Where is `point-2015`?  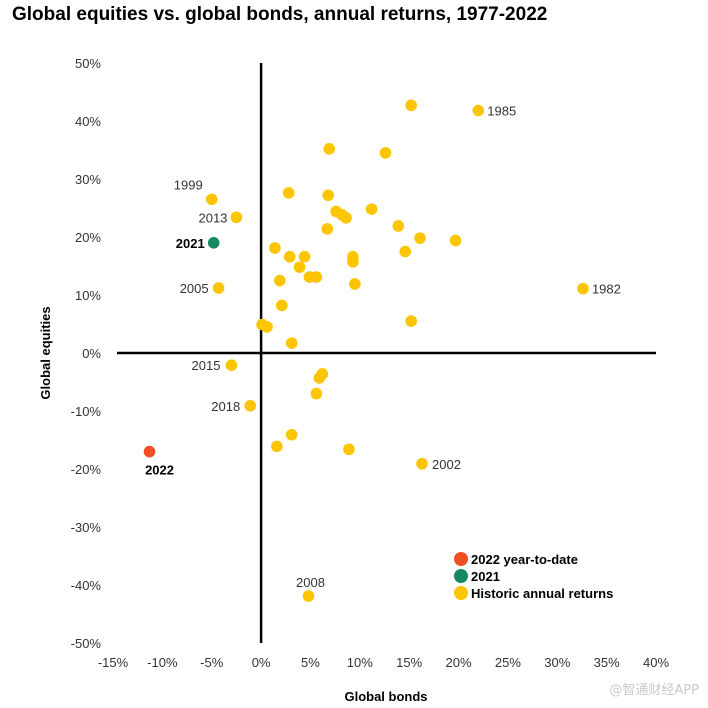
point-2015 is located at coordinates (231, 365).